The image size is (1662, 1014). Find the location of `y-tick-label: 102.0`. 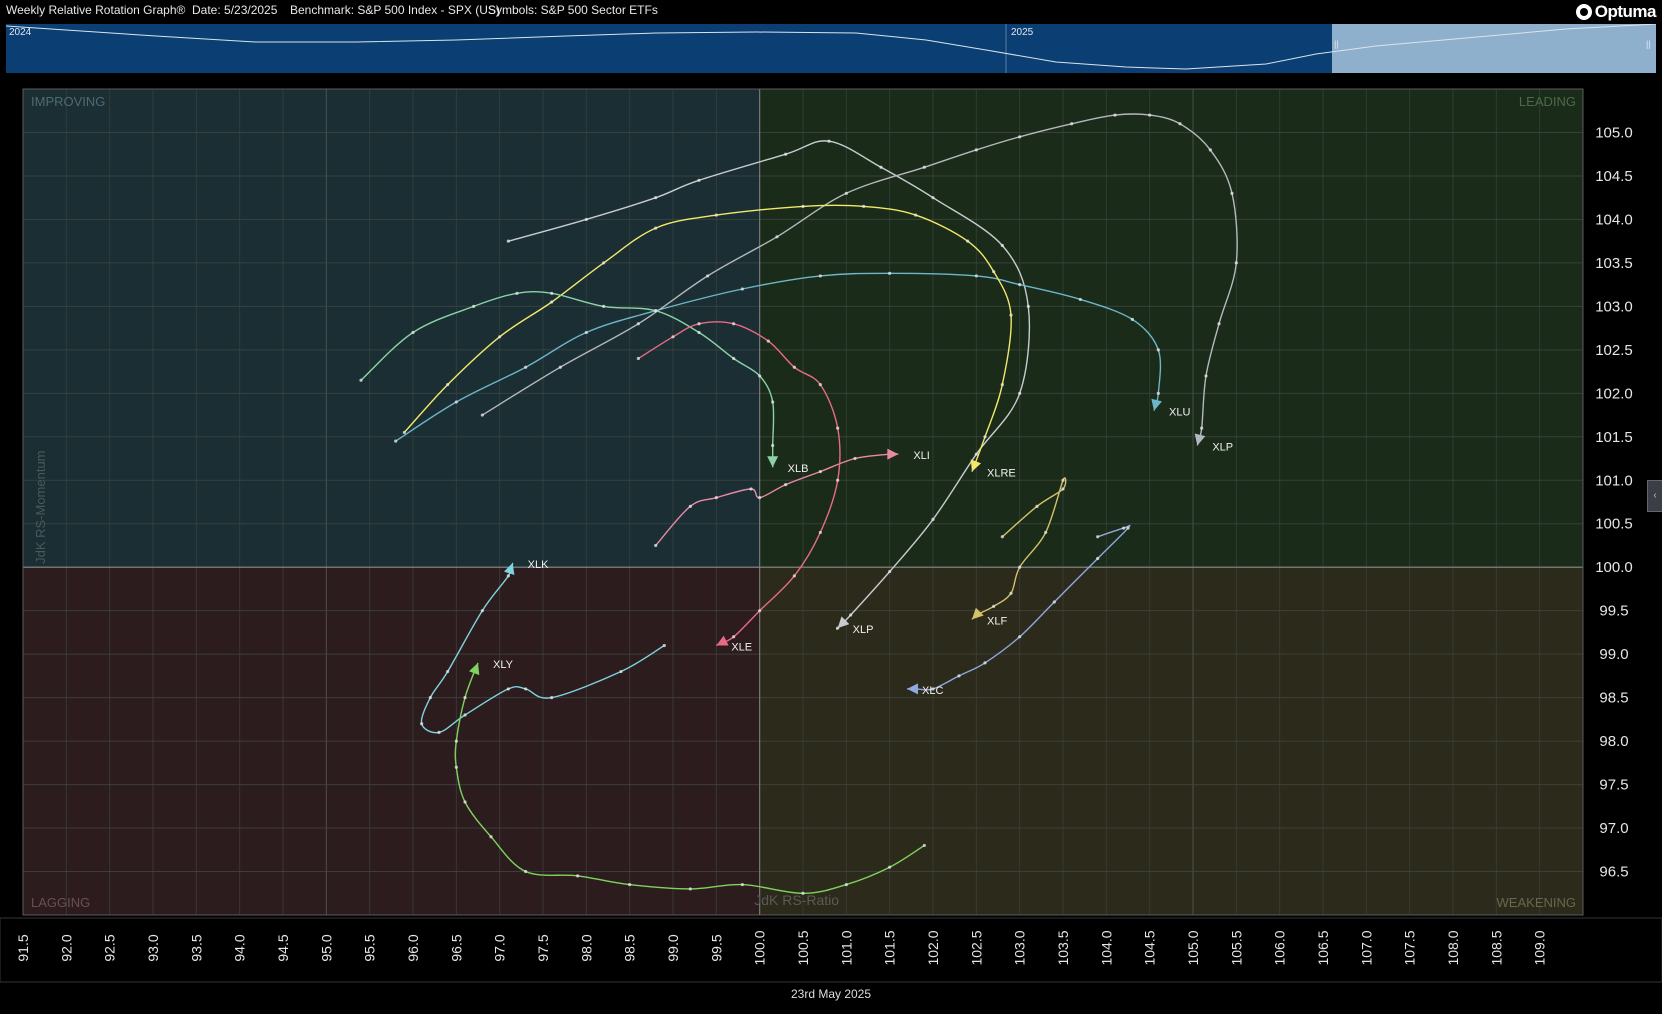

y-tick-label: 102.0 is located at coordinates (1614, 393).